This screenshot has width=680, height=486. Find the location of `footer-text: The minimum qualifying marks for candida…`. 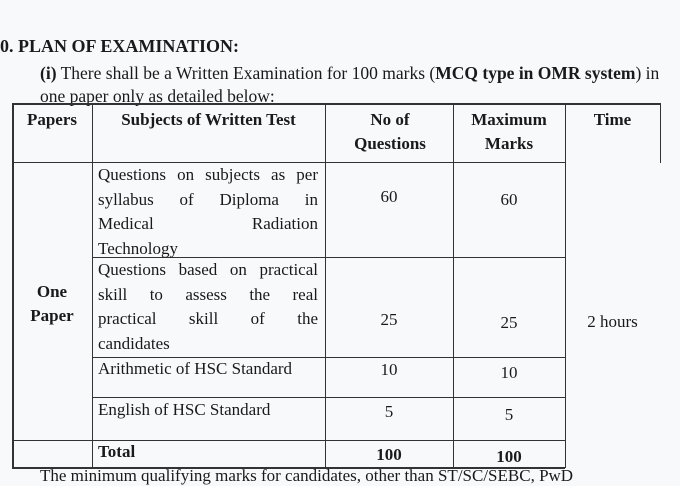

footer-text: The minimum qualifying marks for candida… is located at coordinates (307, 475).